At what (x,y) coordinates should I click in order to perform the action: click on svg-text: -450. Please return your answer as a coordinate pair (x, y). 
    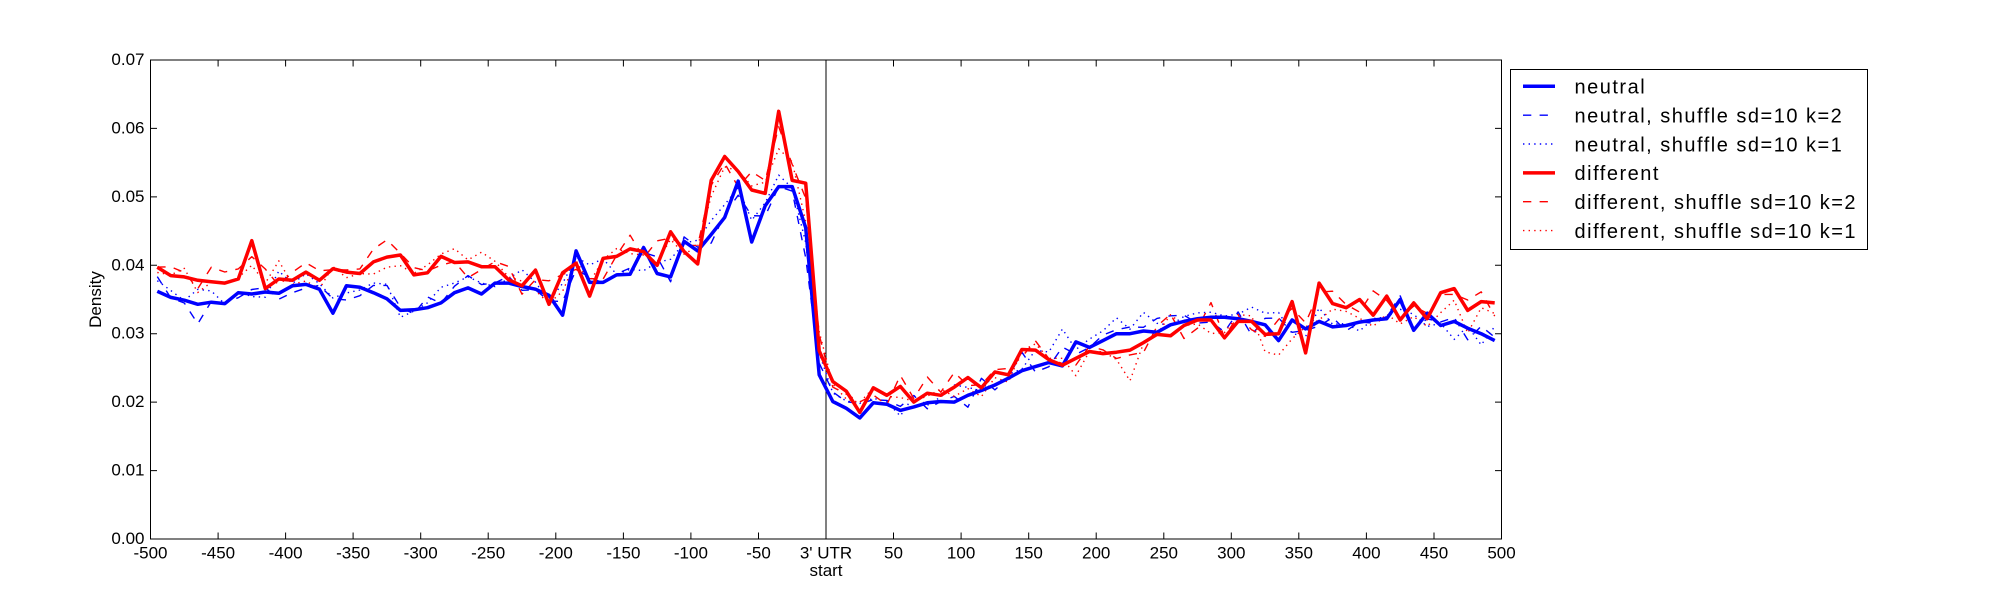
    Looking at the image, I should click on (218, 552).